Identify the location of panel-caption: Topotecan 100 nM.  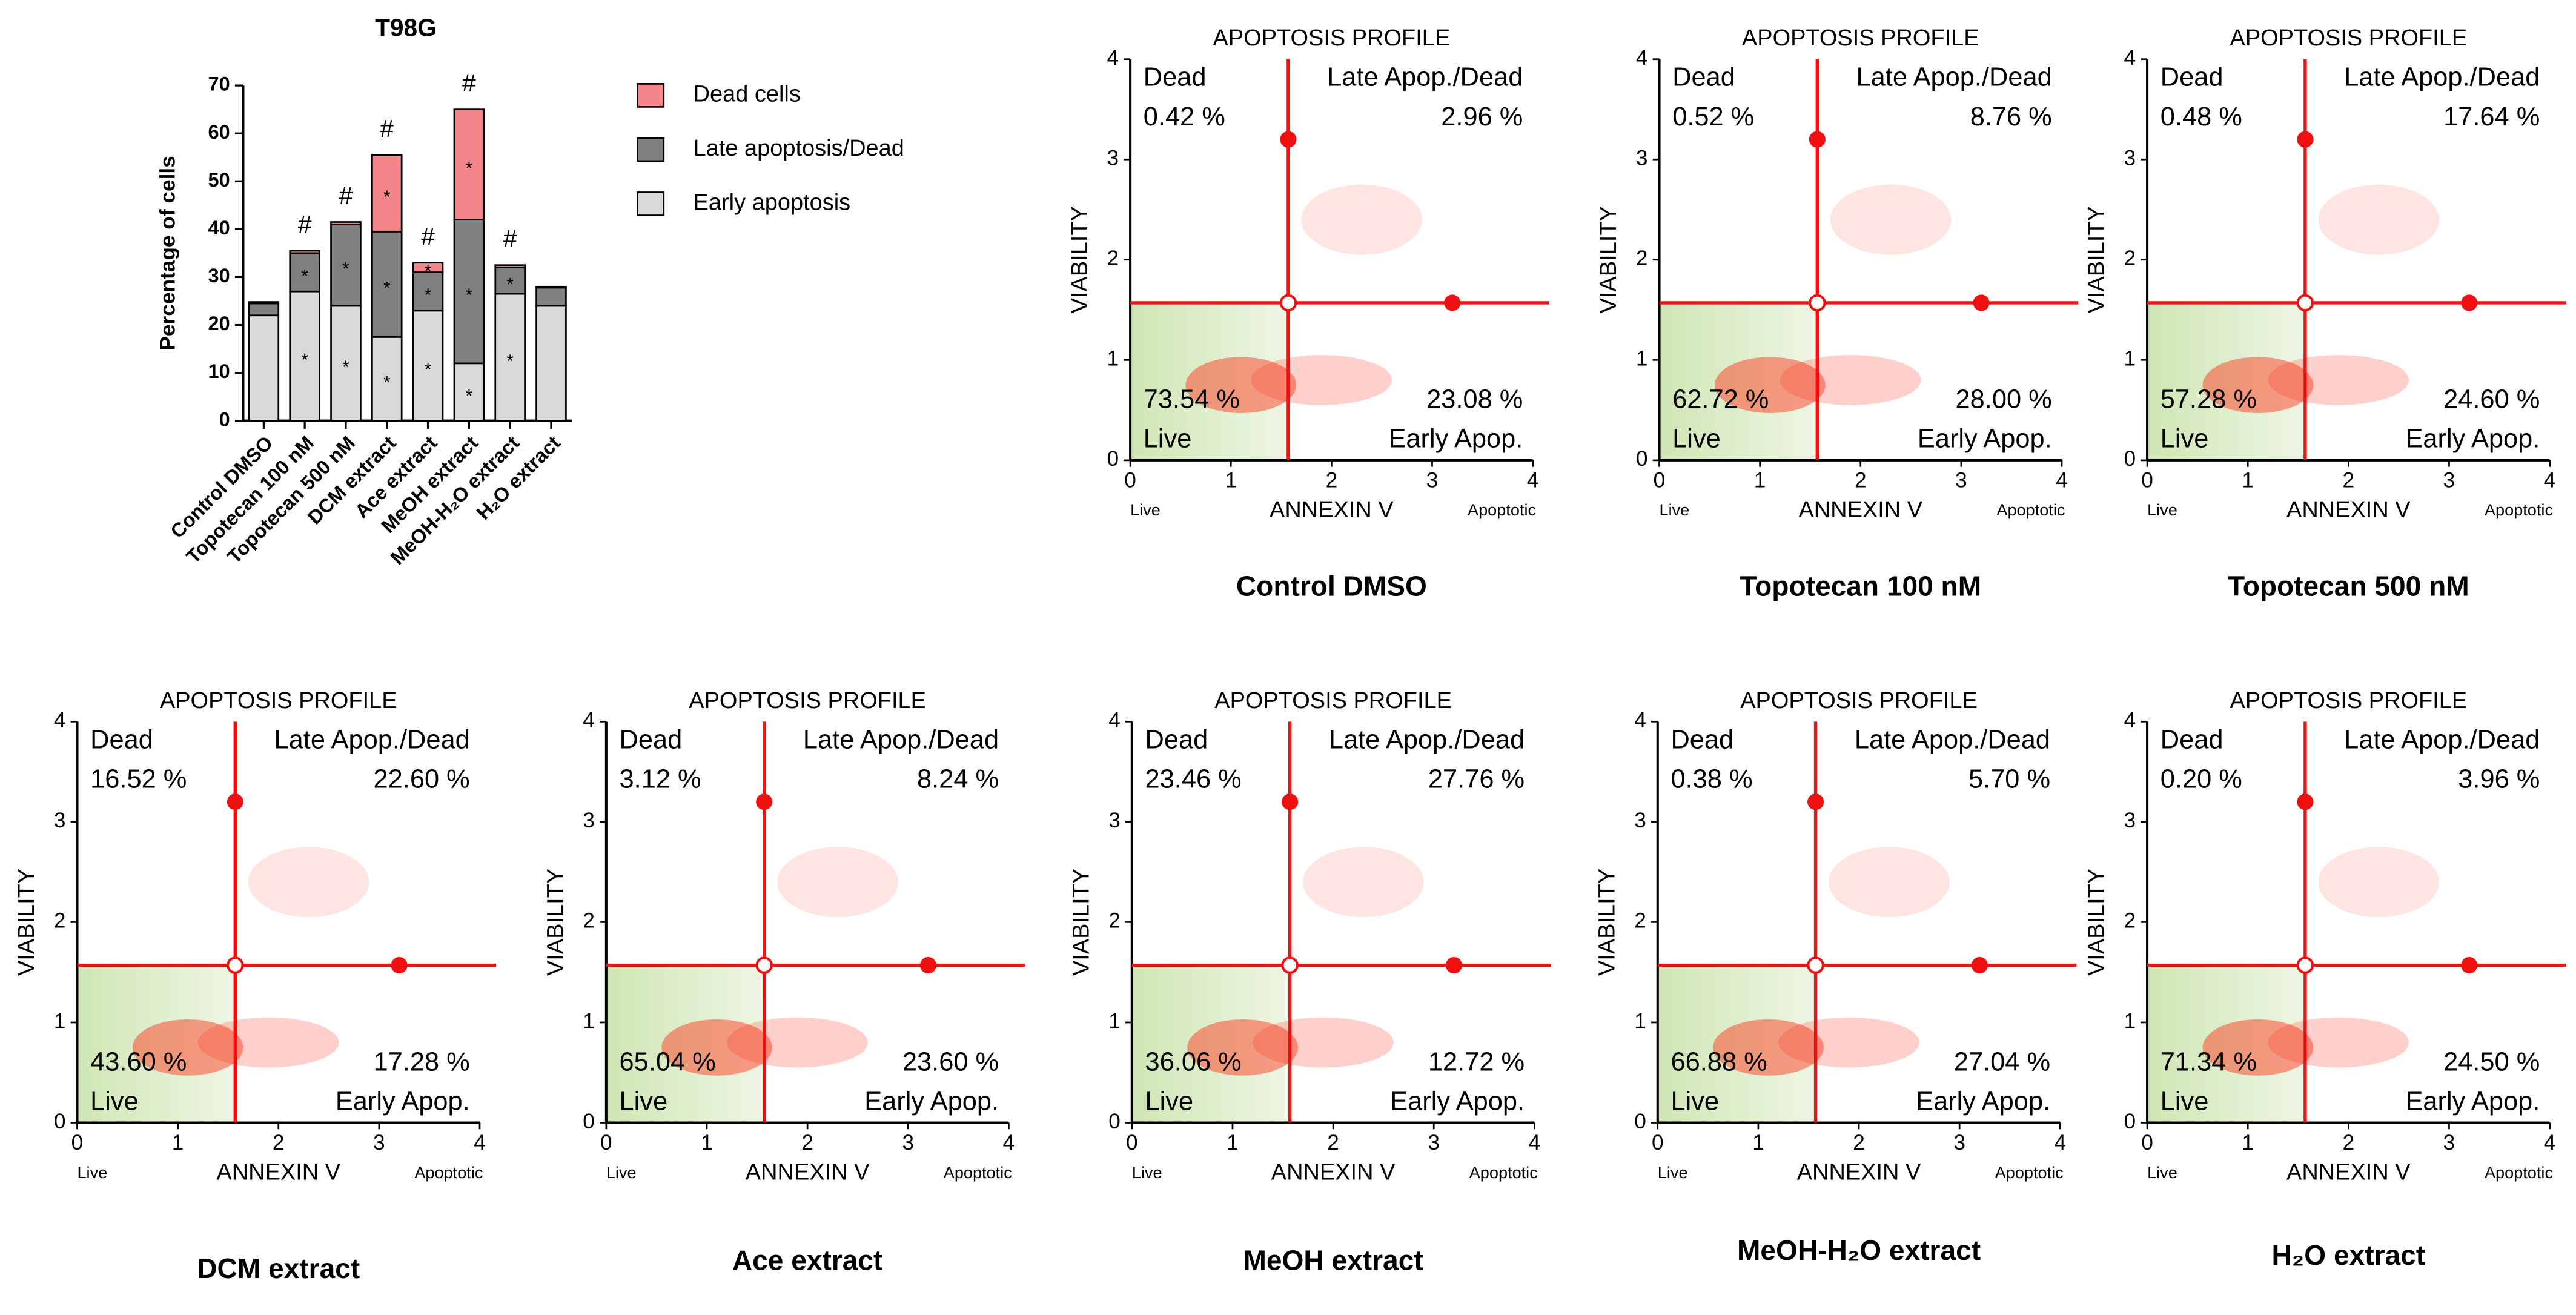
(1860, 586).